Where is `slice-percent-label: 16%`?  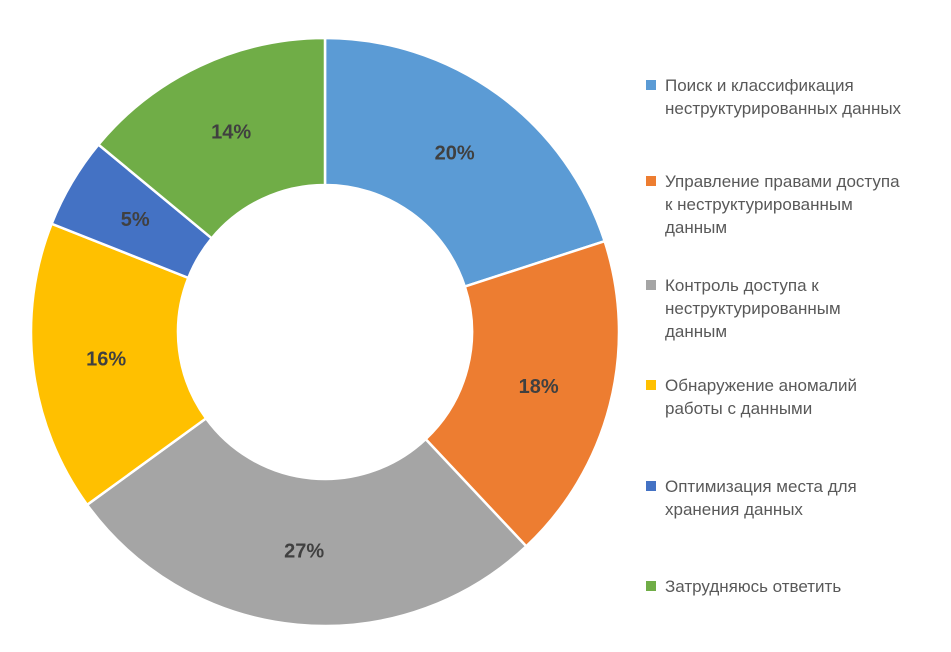 slice-percent-label: 16% is located at coordinates (106, 360).